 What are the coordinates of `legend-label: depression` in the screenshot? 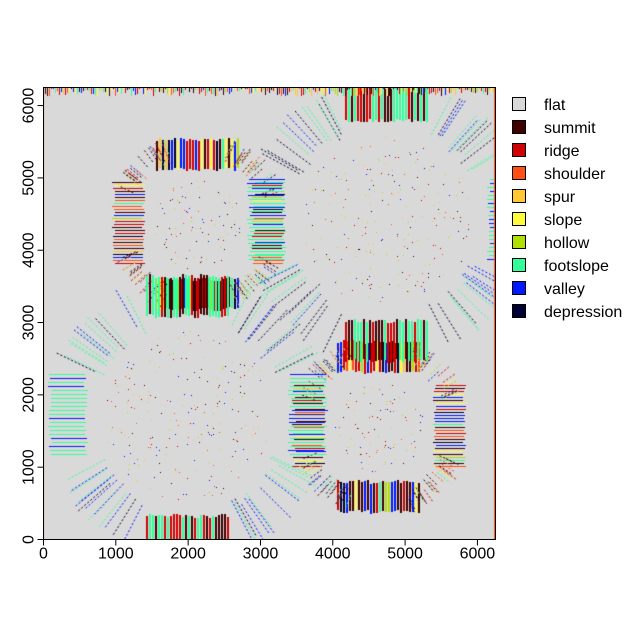 It's located at (583, 312).